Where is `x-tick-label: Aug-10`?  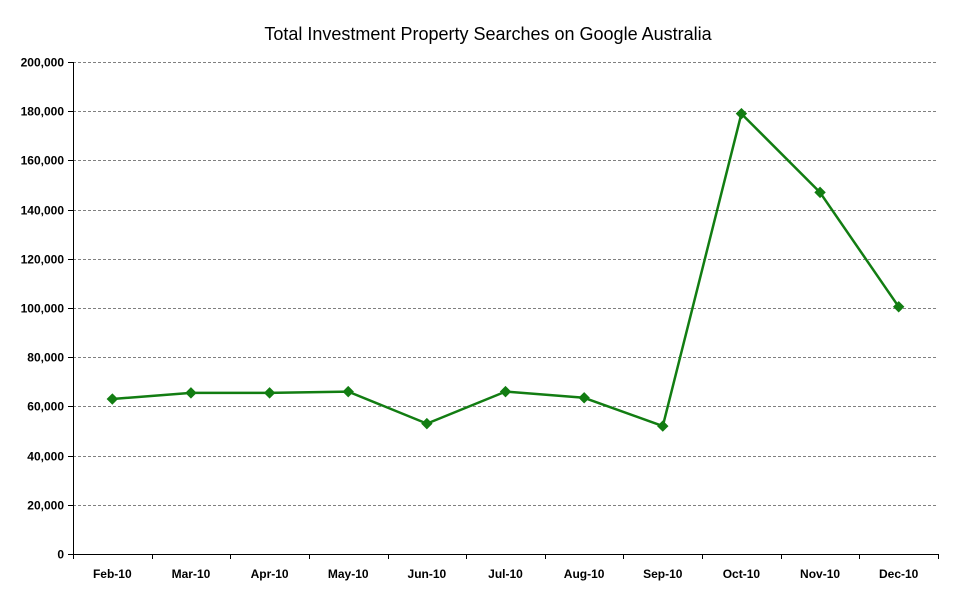 x-tick-label: Aug-10 is located at coordinates (584, 574).